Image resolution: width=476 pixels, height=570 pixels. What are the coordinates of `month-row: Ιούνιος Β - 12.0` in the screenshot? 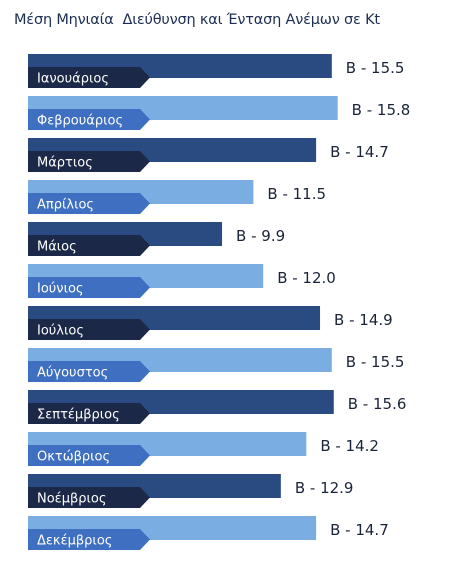 It's located at (182, 281).